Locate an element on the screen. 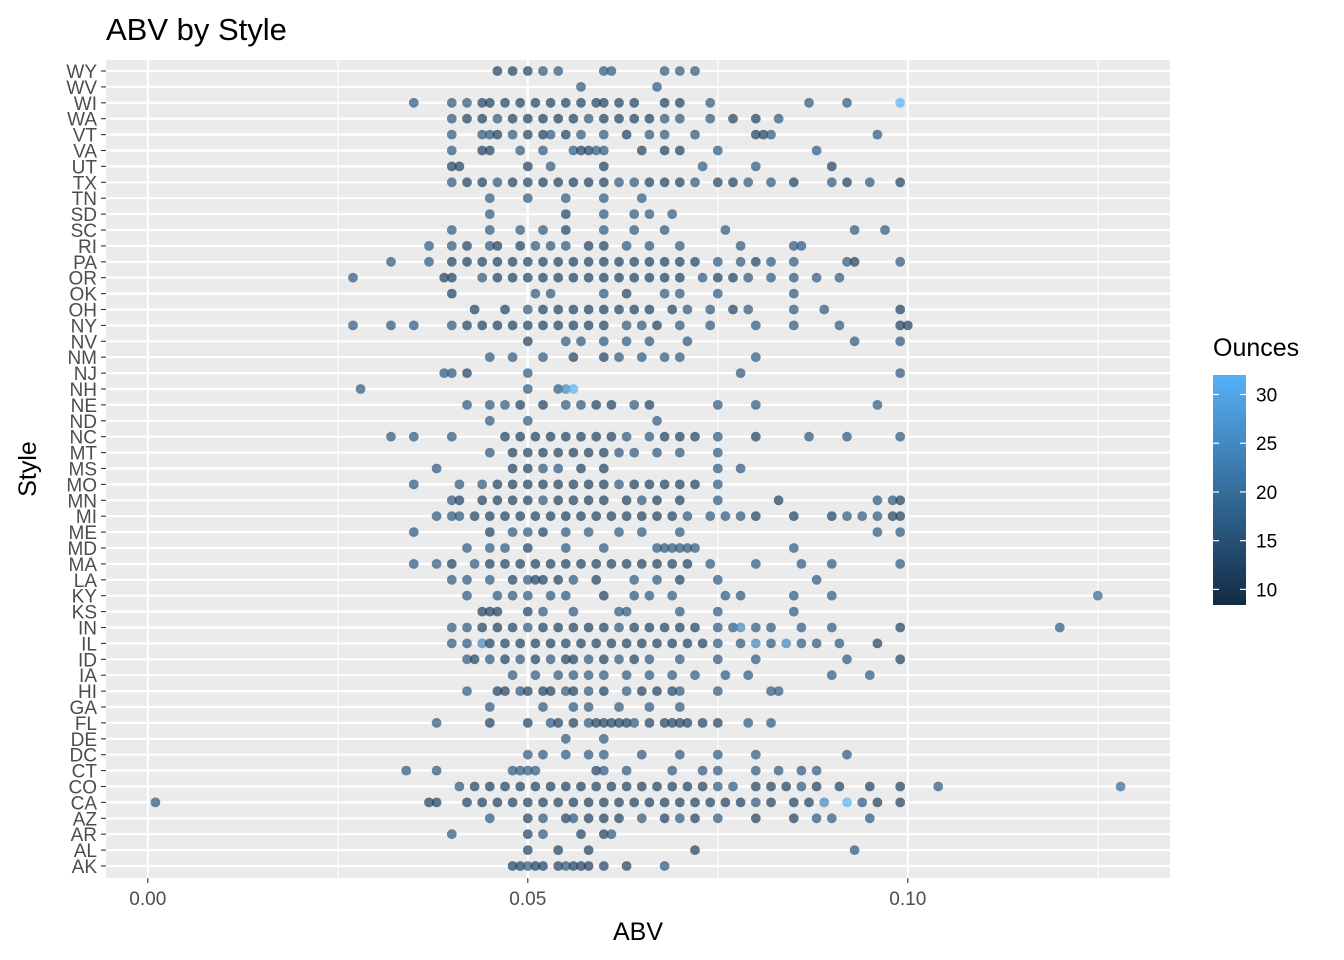  y-tick-label: TN is located at coordinates (84, 199).